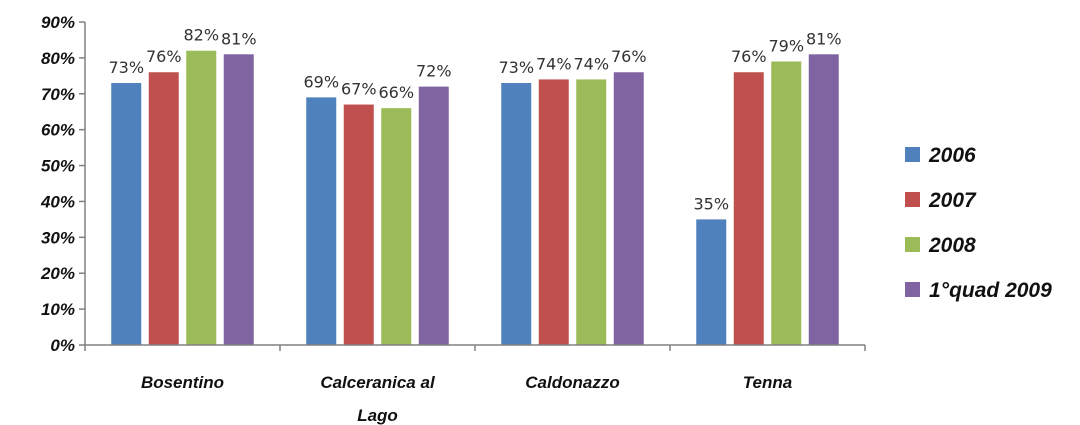  I want to click on legend: 2006 2007 2008 1°quad 2009, so click(978, 223).